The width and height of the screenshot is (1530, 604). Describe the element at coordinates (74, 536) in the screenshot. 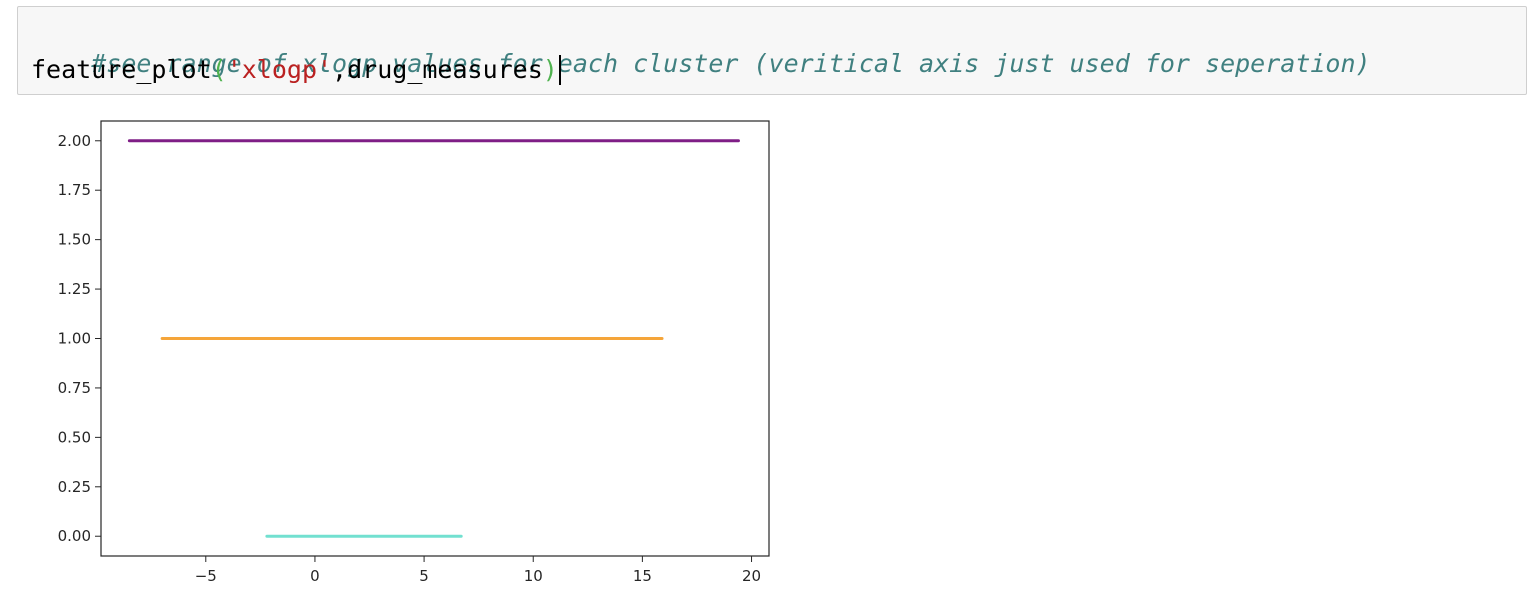

I see `y-tick-label: 0.00` at that location.